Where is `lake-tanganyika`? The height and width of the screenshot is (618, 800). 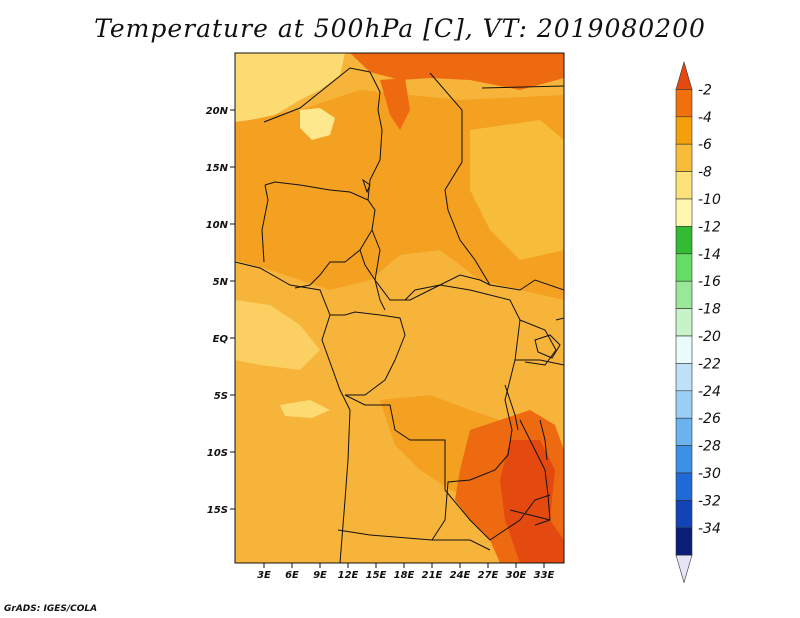 lake-tanganyika is located at coordinates (511, 407).